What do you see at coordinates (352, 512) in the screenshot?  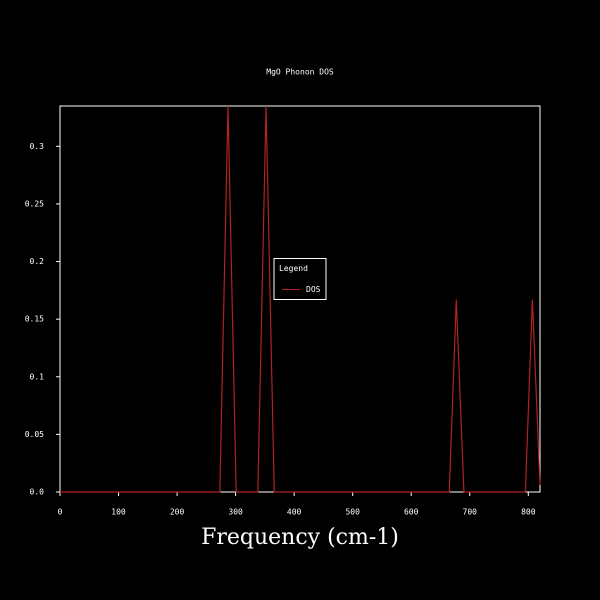 I see `x-tick-label: 500` at bounding box center [352, 512].